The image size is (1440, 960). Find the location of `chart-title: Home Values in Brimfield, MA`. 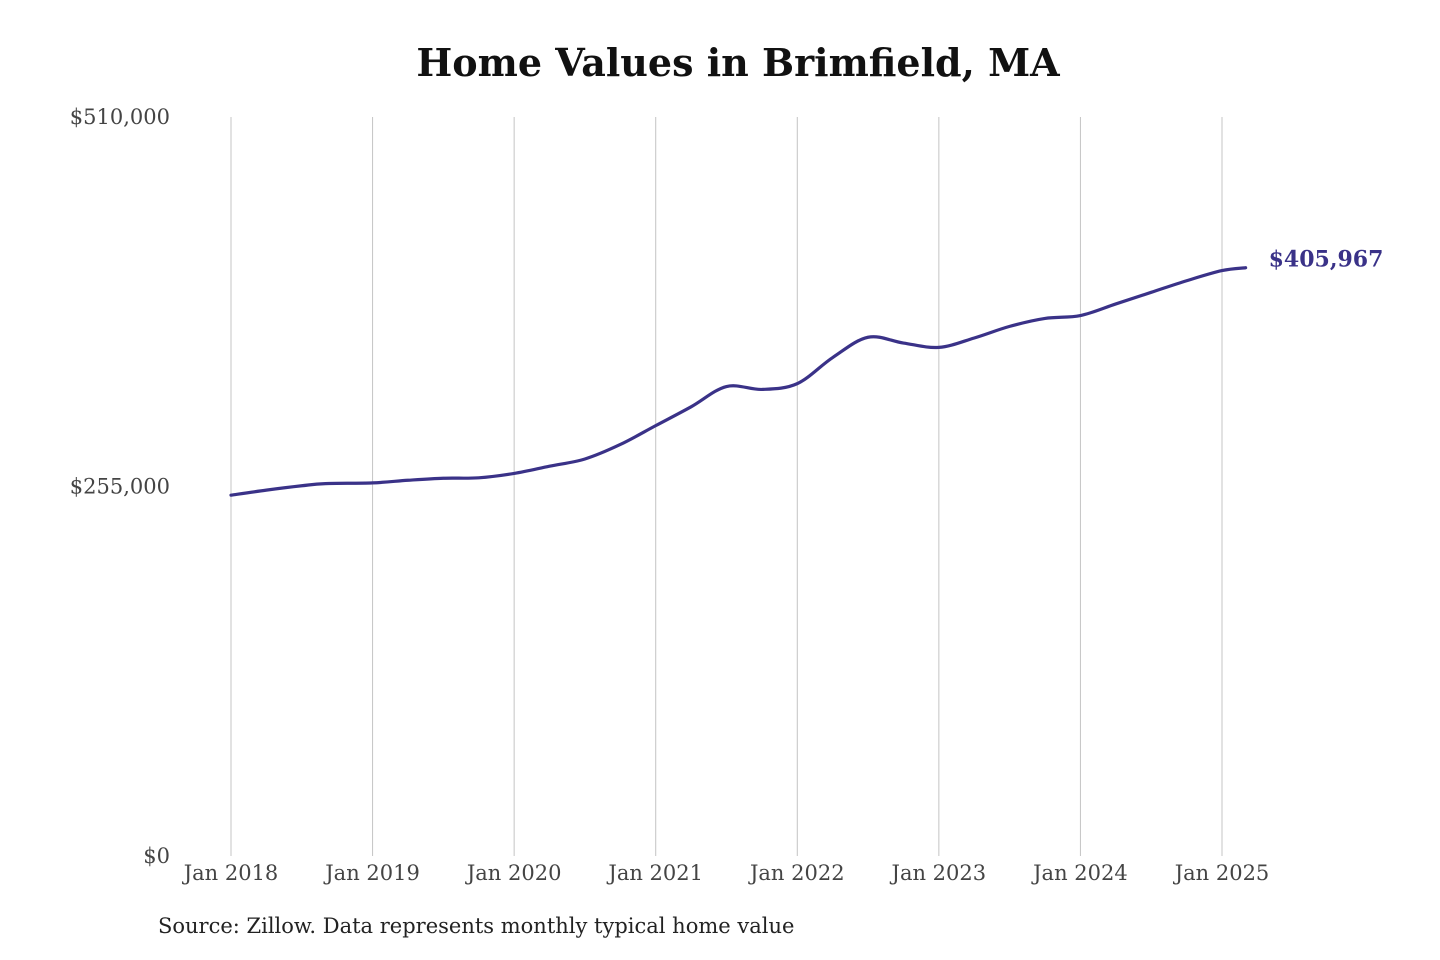

chart-title: Home Values in Brimfield, MA is located at coordinates (738, 62).